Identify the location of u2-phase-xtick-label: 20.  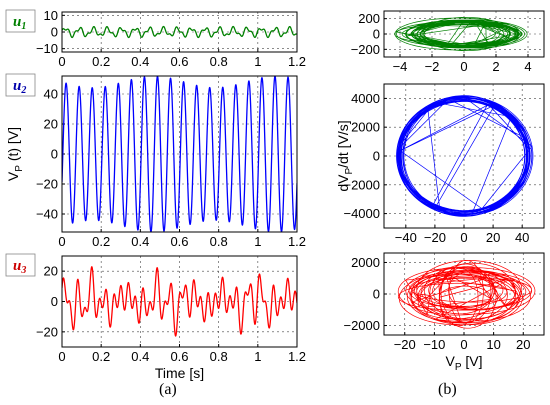
(493, 237).